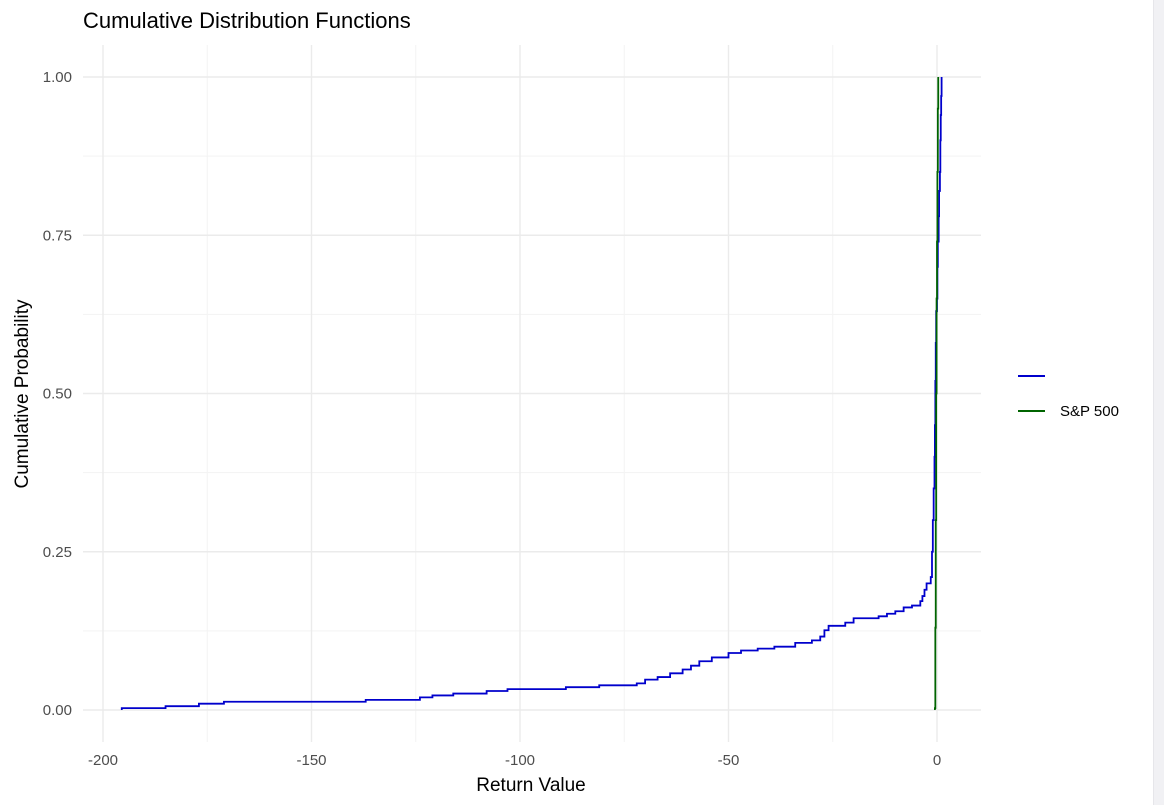 The height and width of the screenshot is (810, 1164). What do you see at coordinates (1158, 402) in the screenshot?
I see `vertical-scrollbar` at bounding box center [1158, 402].